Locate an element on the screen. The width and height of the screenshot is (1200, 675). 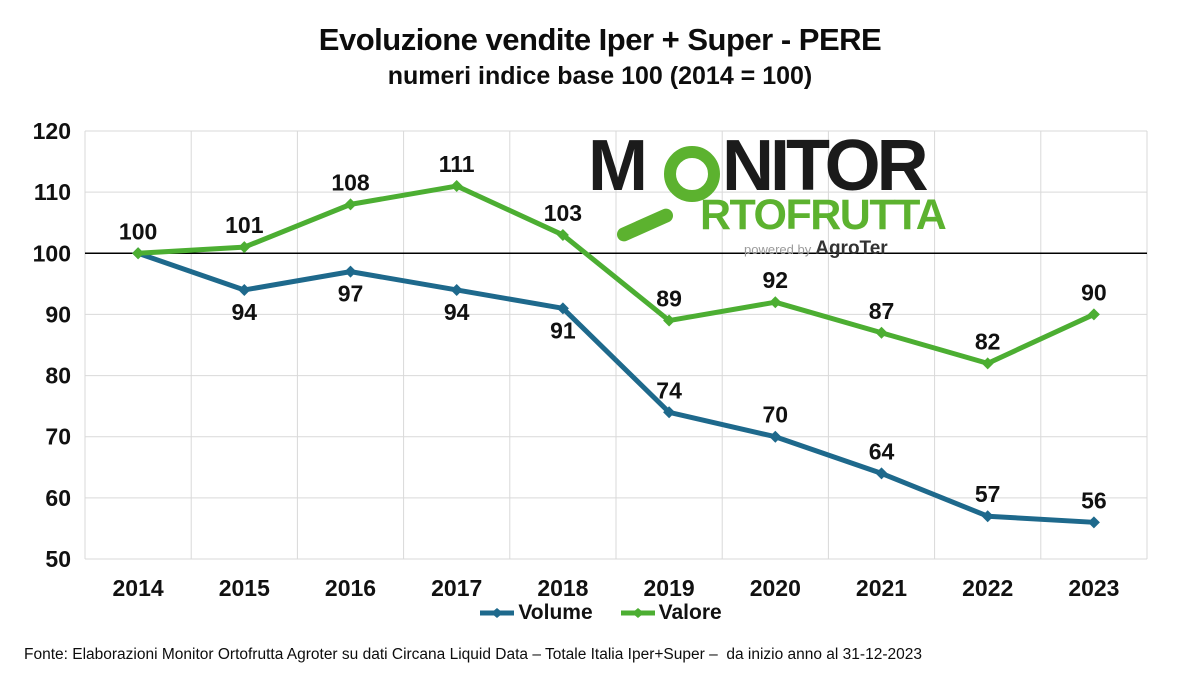
y-tick-label: 60 is located at coordinates (58, 498).